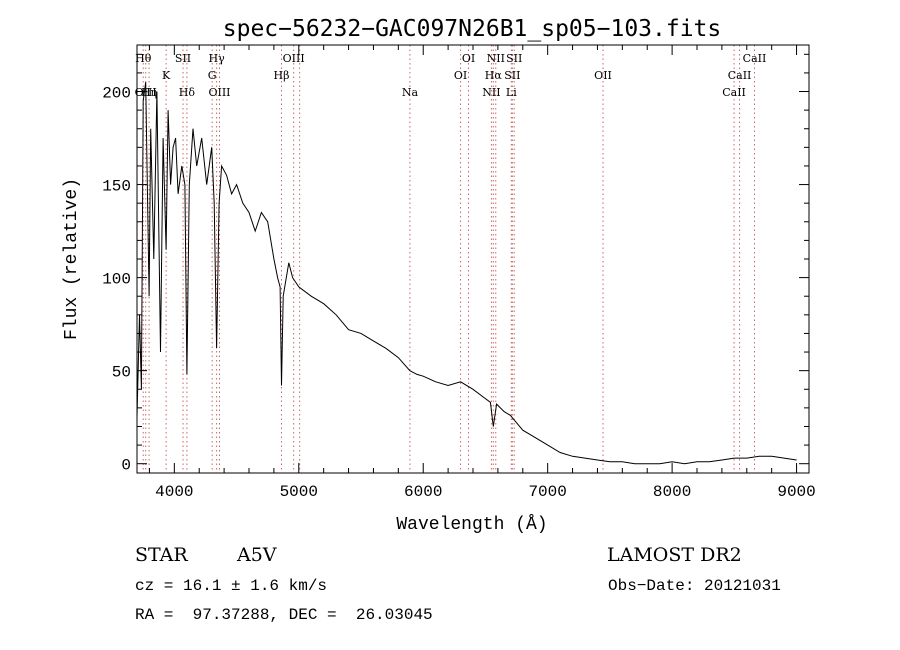 The height and width of the screenshot is (650, 900). What do you see at coordinates (299, 492) in the screenshot?
I see `x-tick-label-1: 5000` at bounding box center [299, 492].